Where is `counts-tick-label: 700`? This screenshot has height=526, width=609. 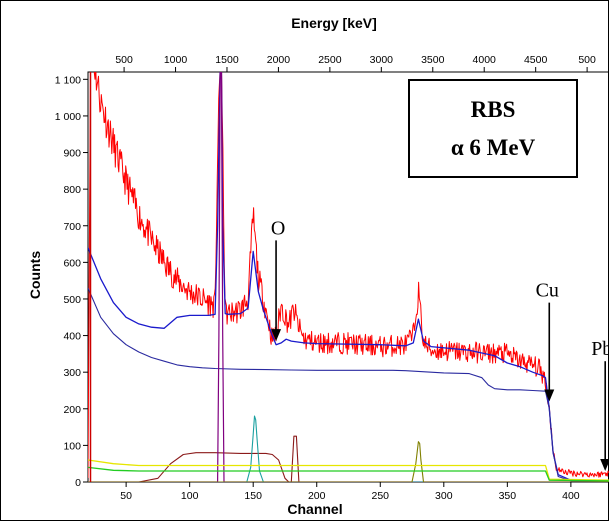 counts-tick-label: 700 is located at coordinates (72, 227).